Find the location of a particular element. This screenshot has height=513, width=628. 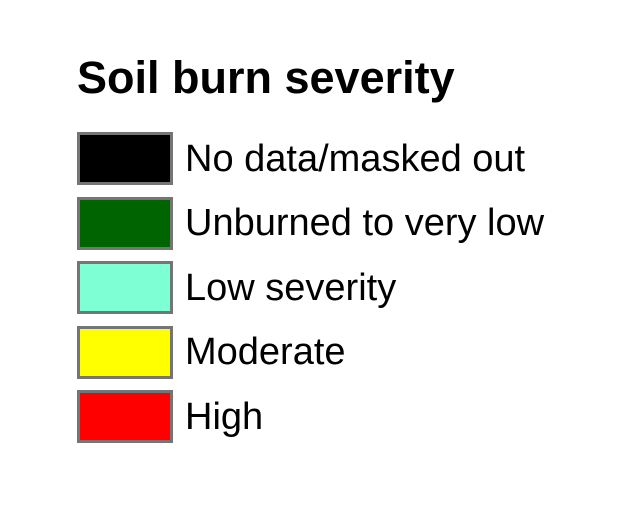

legend-item-label: No data/masked out is located at coordinates (355, 158).